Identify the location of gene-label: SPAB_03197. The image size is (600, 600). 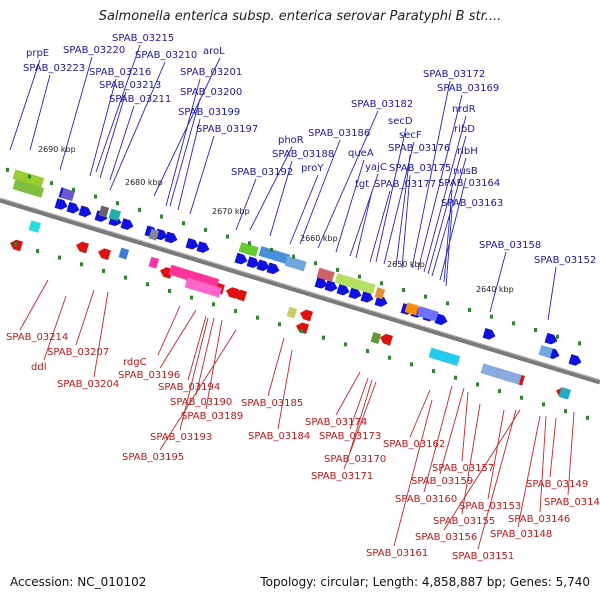
(227, 129).